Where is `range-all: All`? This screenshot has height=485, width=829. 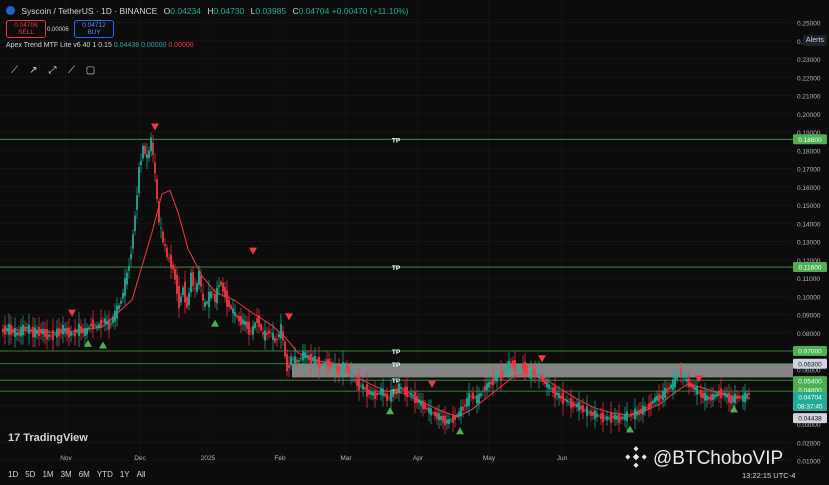
range-all: All is located at coordinates (141, 474).